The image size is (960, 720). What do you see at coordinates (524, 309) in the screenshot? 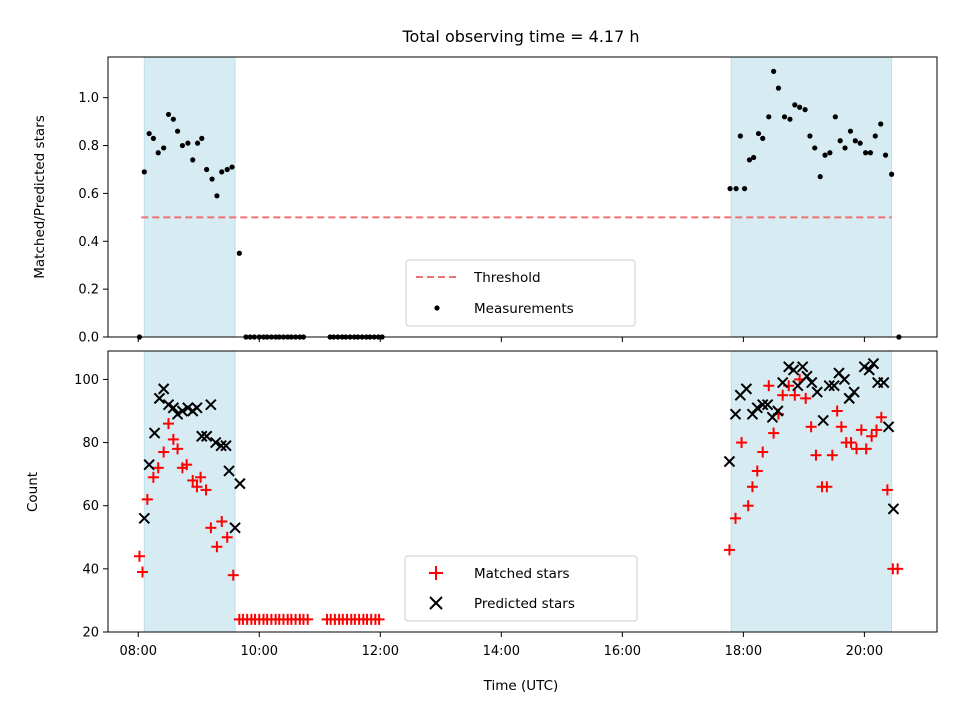
I see `measurements-legend-label: Measurements` at bounding box center [524, 309].